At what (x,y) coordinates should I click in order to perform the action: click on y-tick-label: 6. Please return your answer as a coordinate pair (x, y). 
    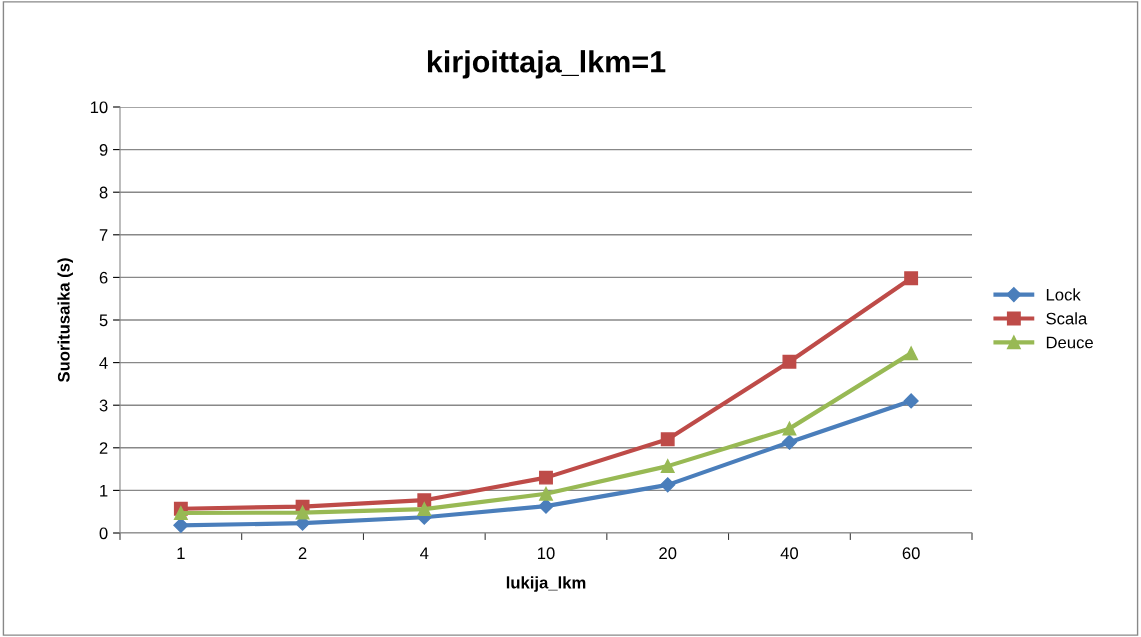
    Looking at the image, I should click on (103, 277).